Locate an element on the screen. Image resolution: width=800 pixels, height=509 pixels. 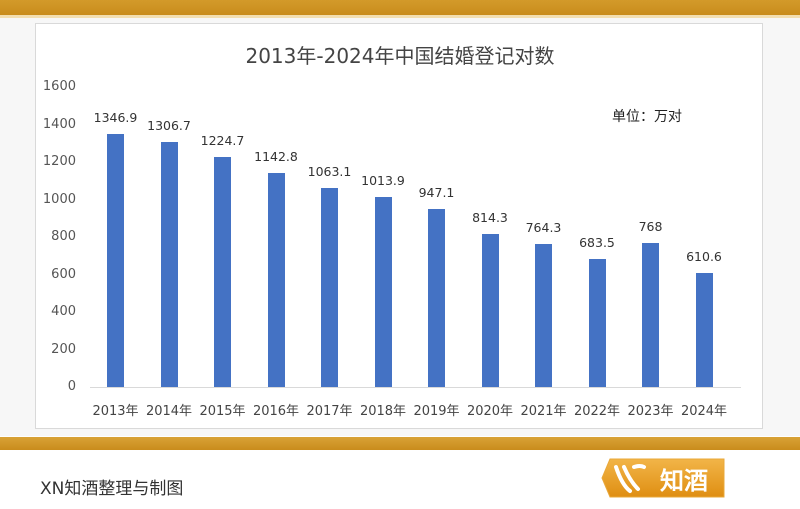
y-tick-label: 1200 is located at coordinates (59, 161).